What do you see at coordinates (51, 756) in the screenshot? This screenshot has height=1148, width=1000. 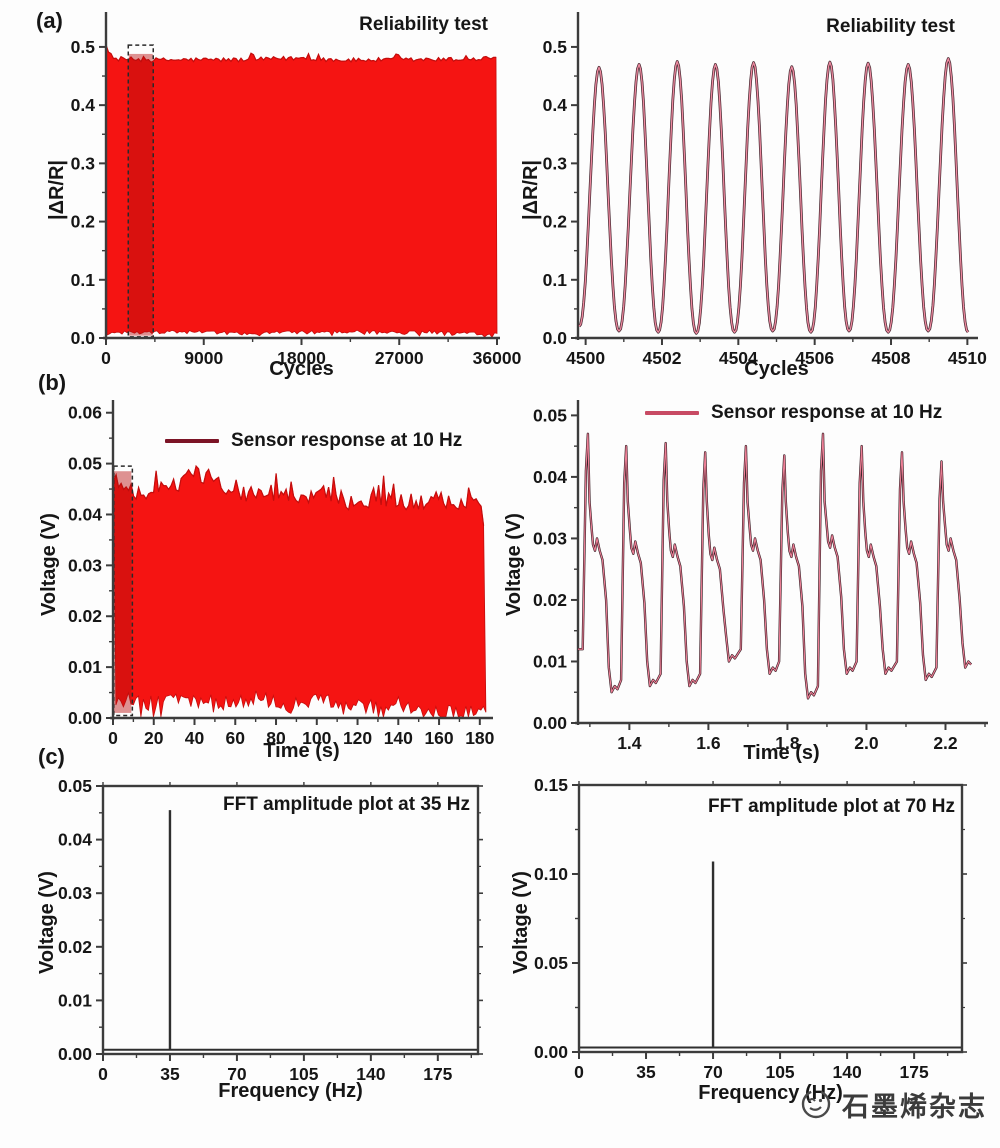 I see `panel-c-label: (c)` at bounding box center [51, 756].